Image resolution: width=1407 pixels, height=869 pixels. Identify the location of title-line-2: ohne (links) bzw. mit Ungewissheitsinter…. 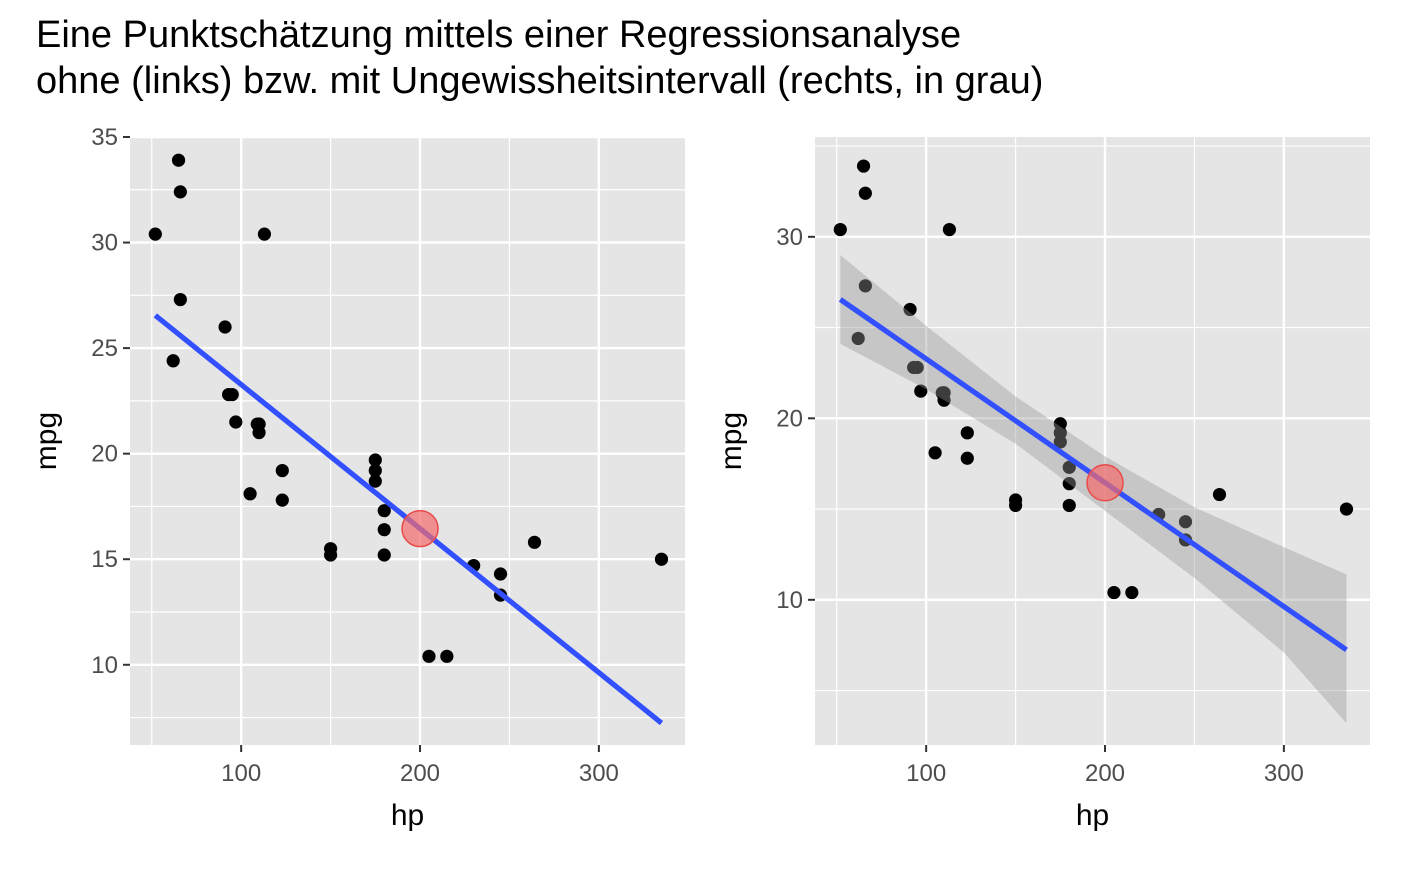
(540, 81).